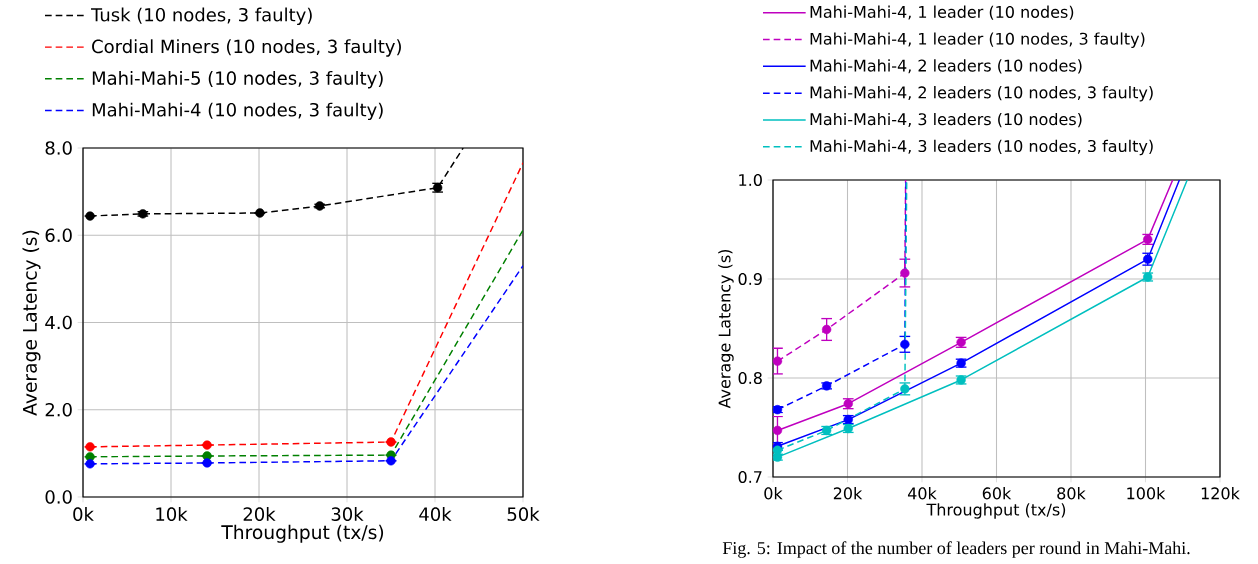  Describe the element at coordinates (1071, 493) in the screenshot. I see `x-tick-label: 80k` at that location.